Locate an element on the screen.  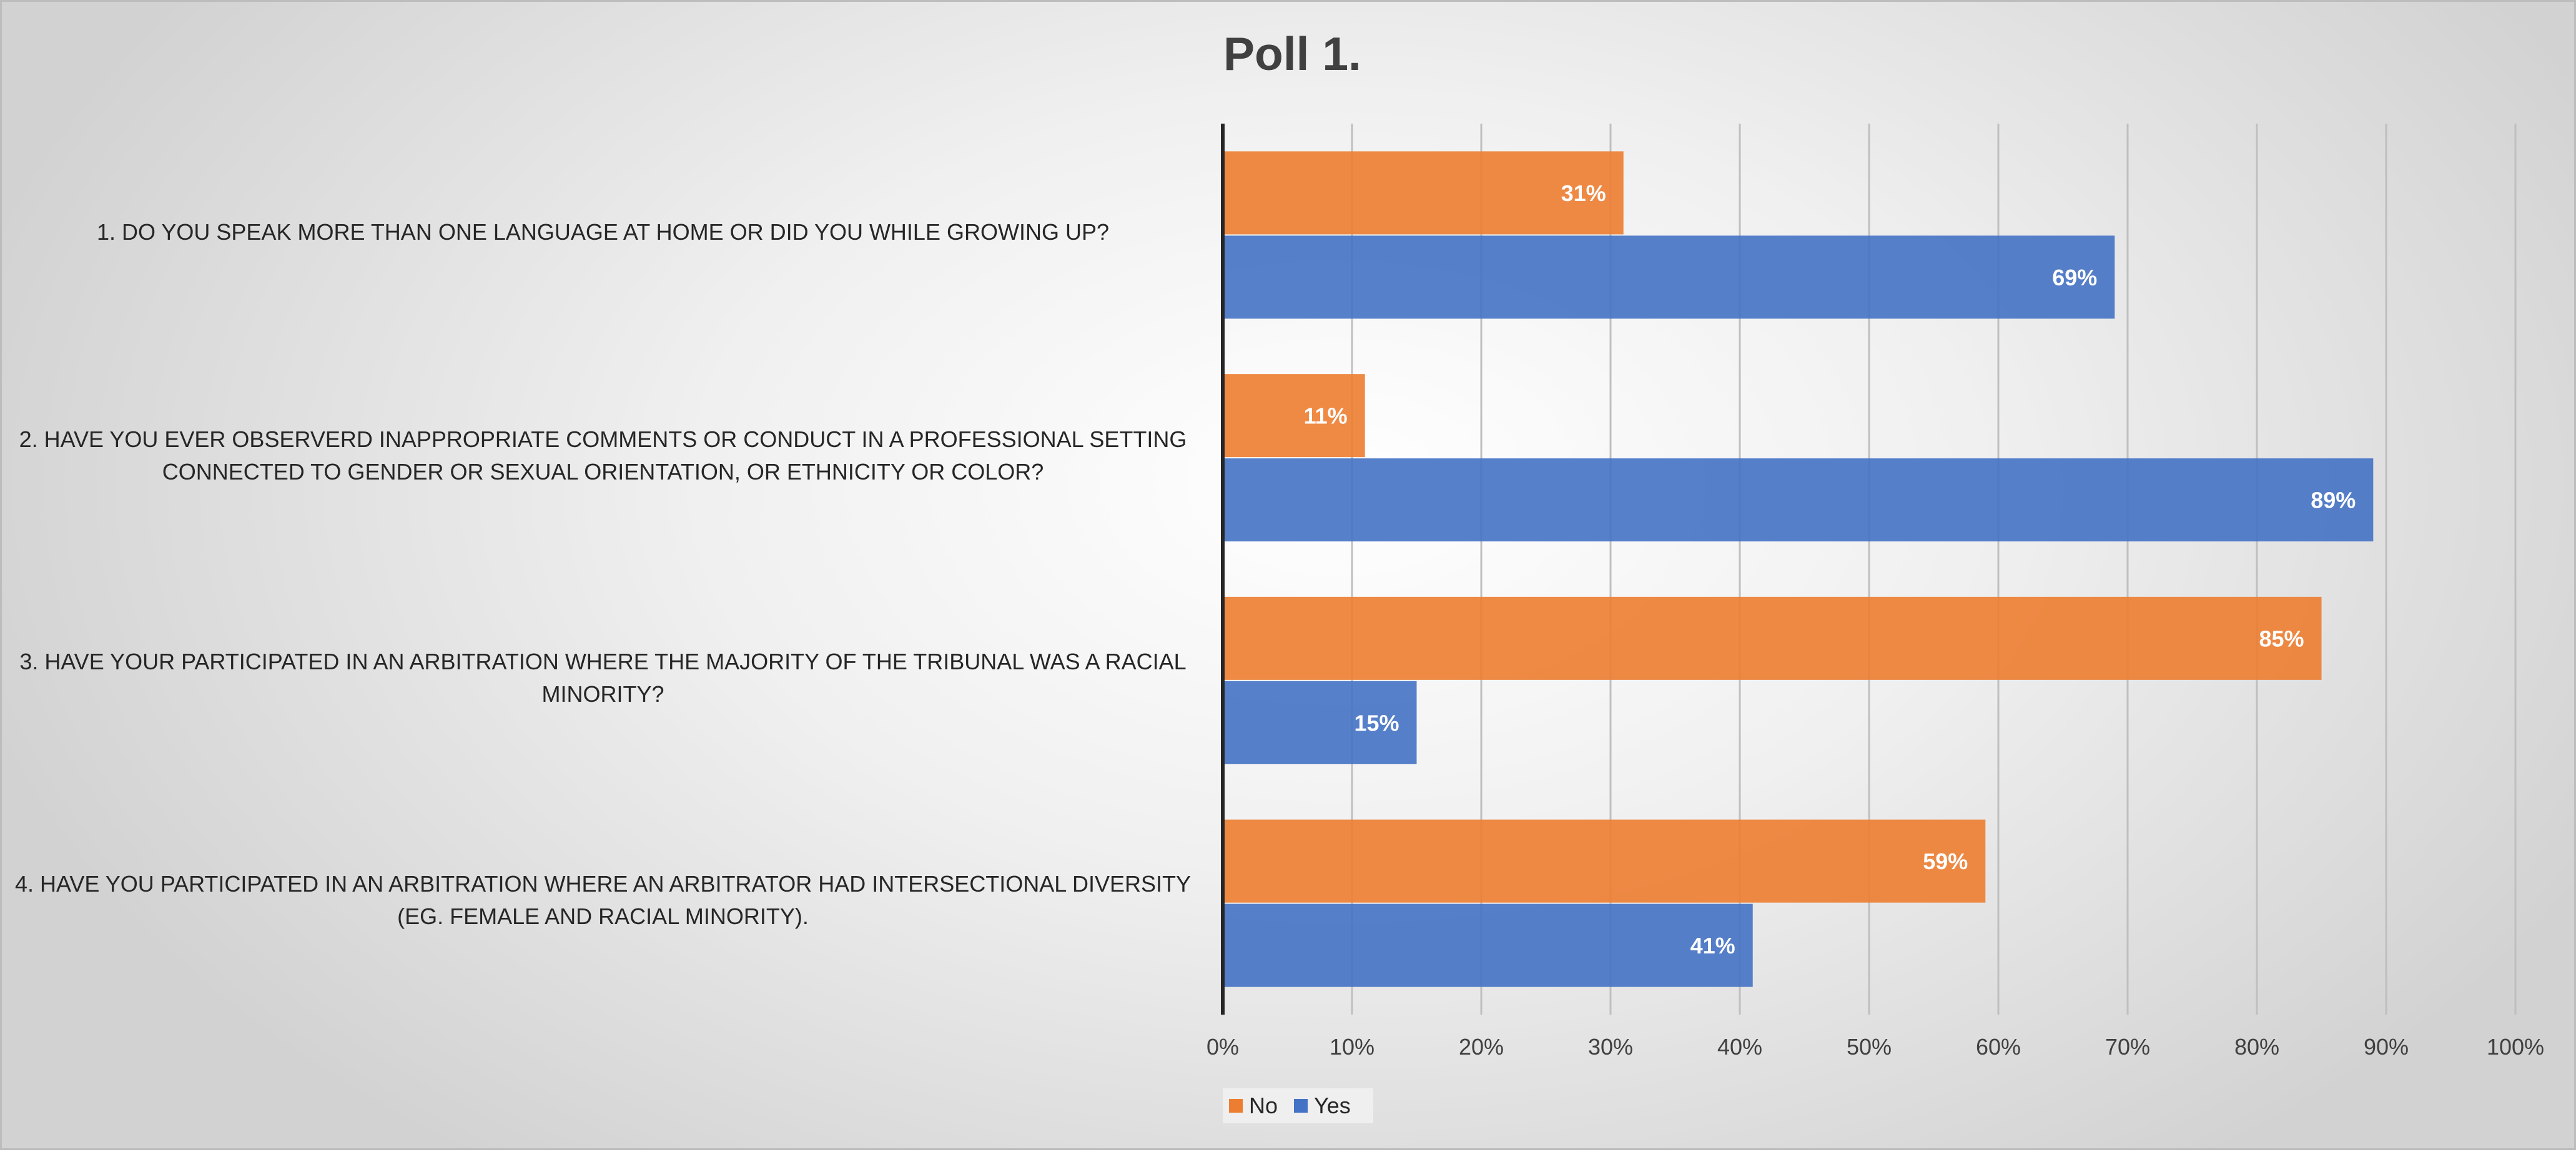
x-tick-label-10: 100% is located at coordinates (2516, 1047).